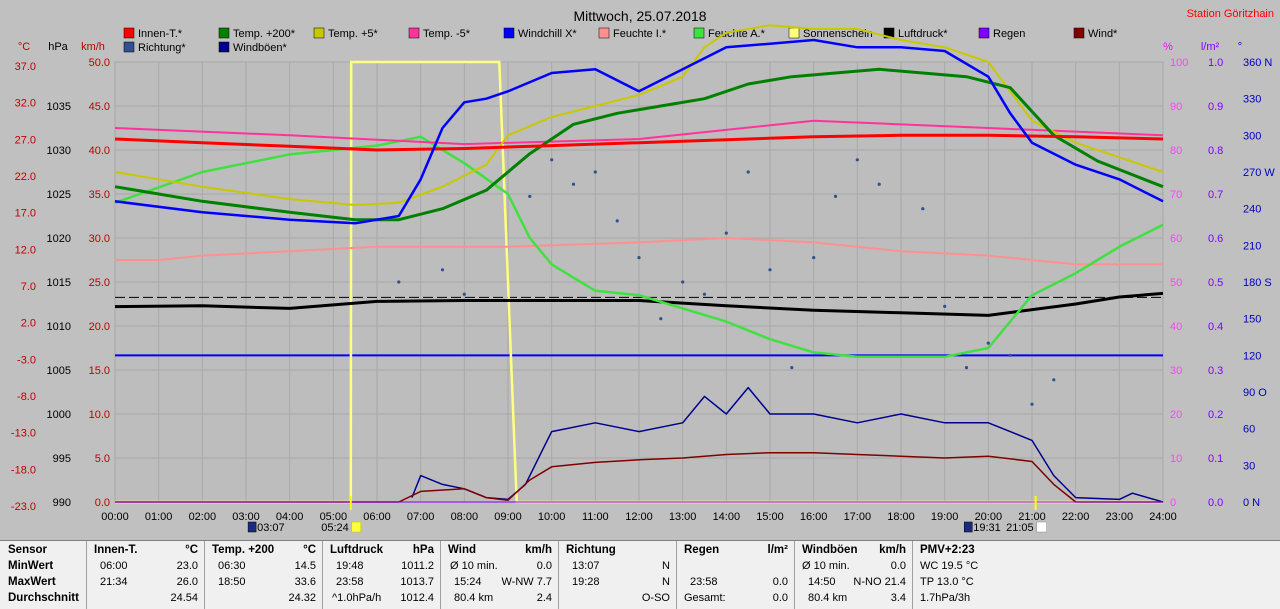  What do you see at coordinates (968, 527) in the screenshot?
I see `moonset-icon` at bounding box center [968, 527].